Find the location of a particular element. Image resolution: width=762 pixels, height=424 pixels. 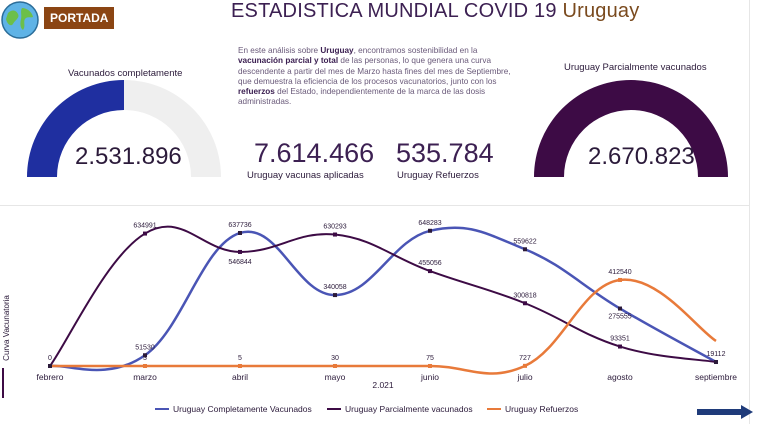

x-tick-label: septiembre is located at coordinates (716, 377).